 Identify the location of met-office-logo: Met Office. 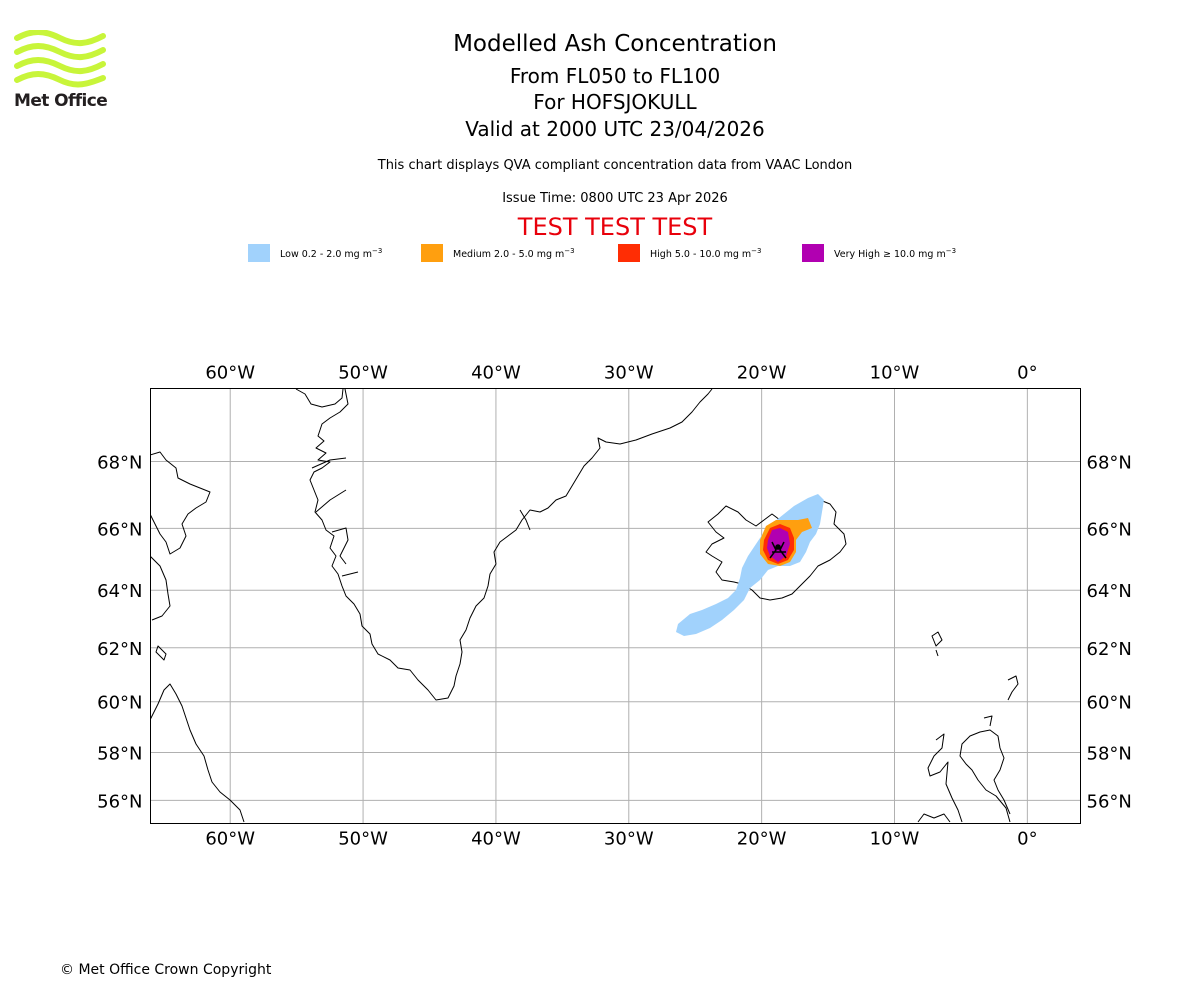
(64, 70).